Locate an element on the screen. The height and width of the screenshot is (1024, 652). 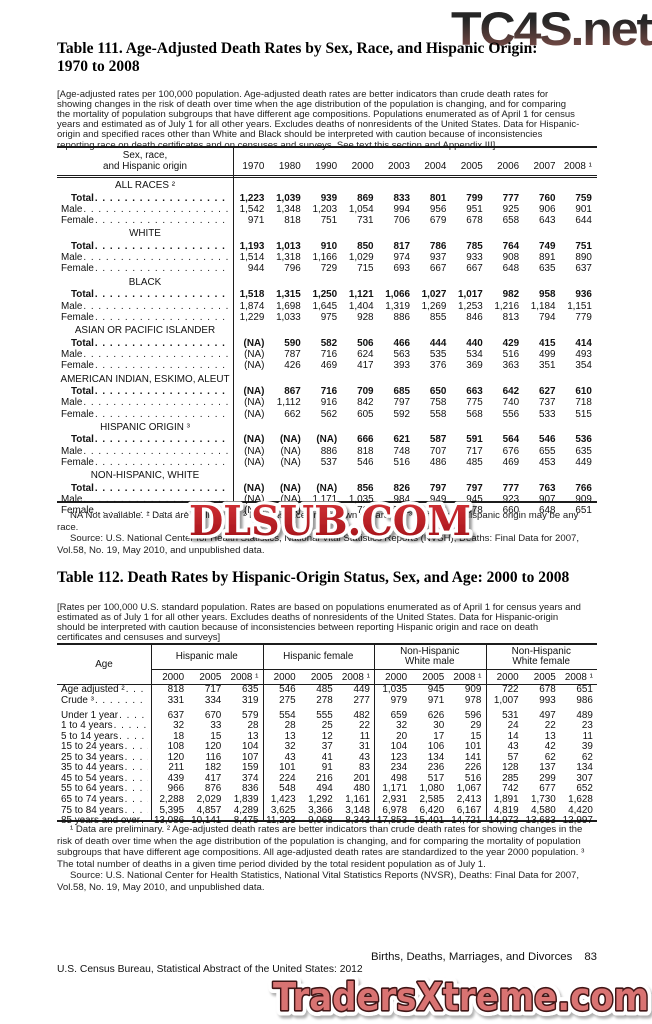
cell: 925 is located at coordinates (511, 209).